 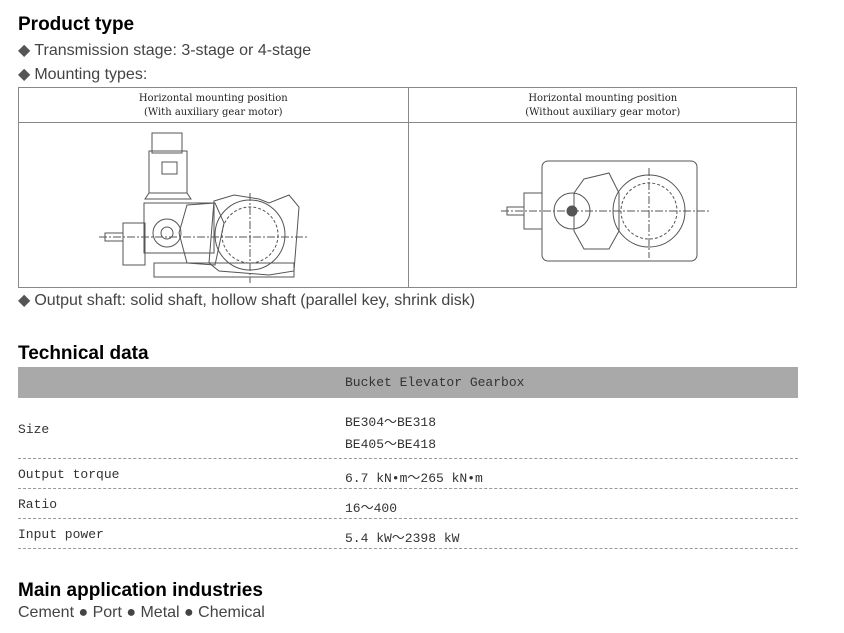 I want to click on gearbox-with-motor-drawing, so click(x=204, y=207).